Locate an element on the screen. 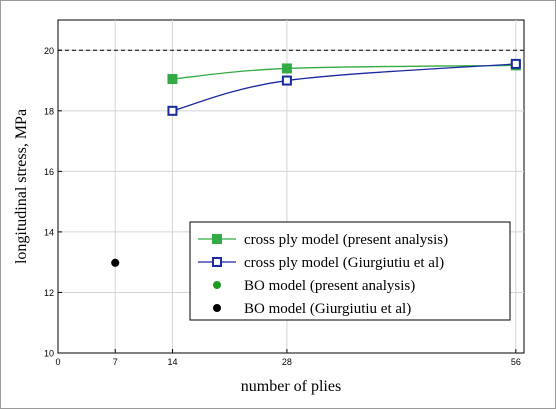 This screenshot has height=409, width=556. y-tick-label: 18 is located at coordinates (49, 111).